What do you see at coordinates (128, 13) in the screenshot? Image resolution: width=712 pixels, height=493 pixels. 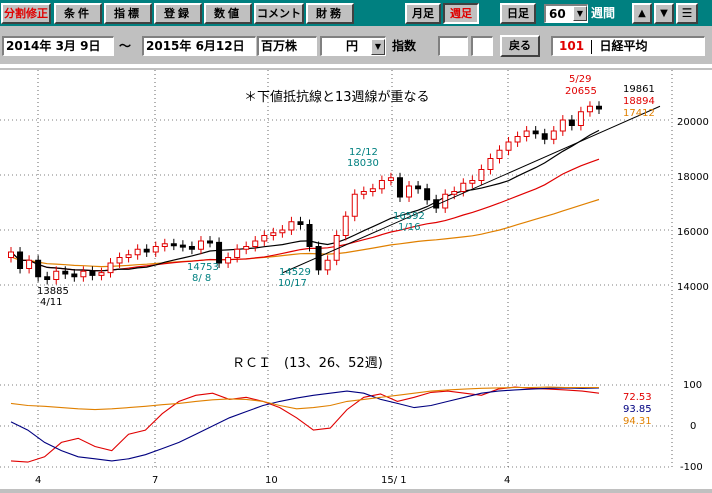 I see `indicators-button: 指標` at bounding box center [128, 13].